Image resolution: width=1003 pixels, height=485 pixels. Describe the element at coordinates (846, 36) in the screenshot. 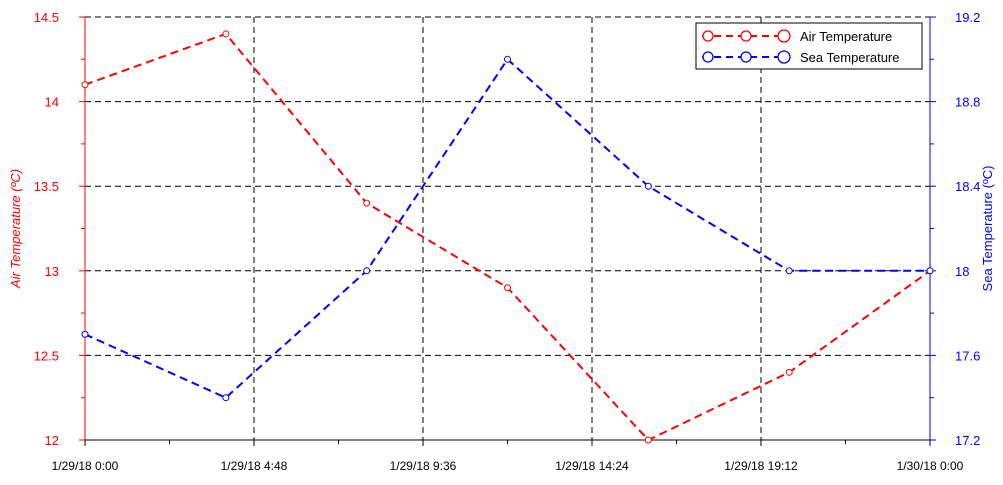

I see `legend-label: Air Temperature` at that location.